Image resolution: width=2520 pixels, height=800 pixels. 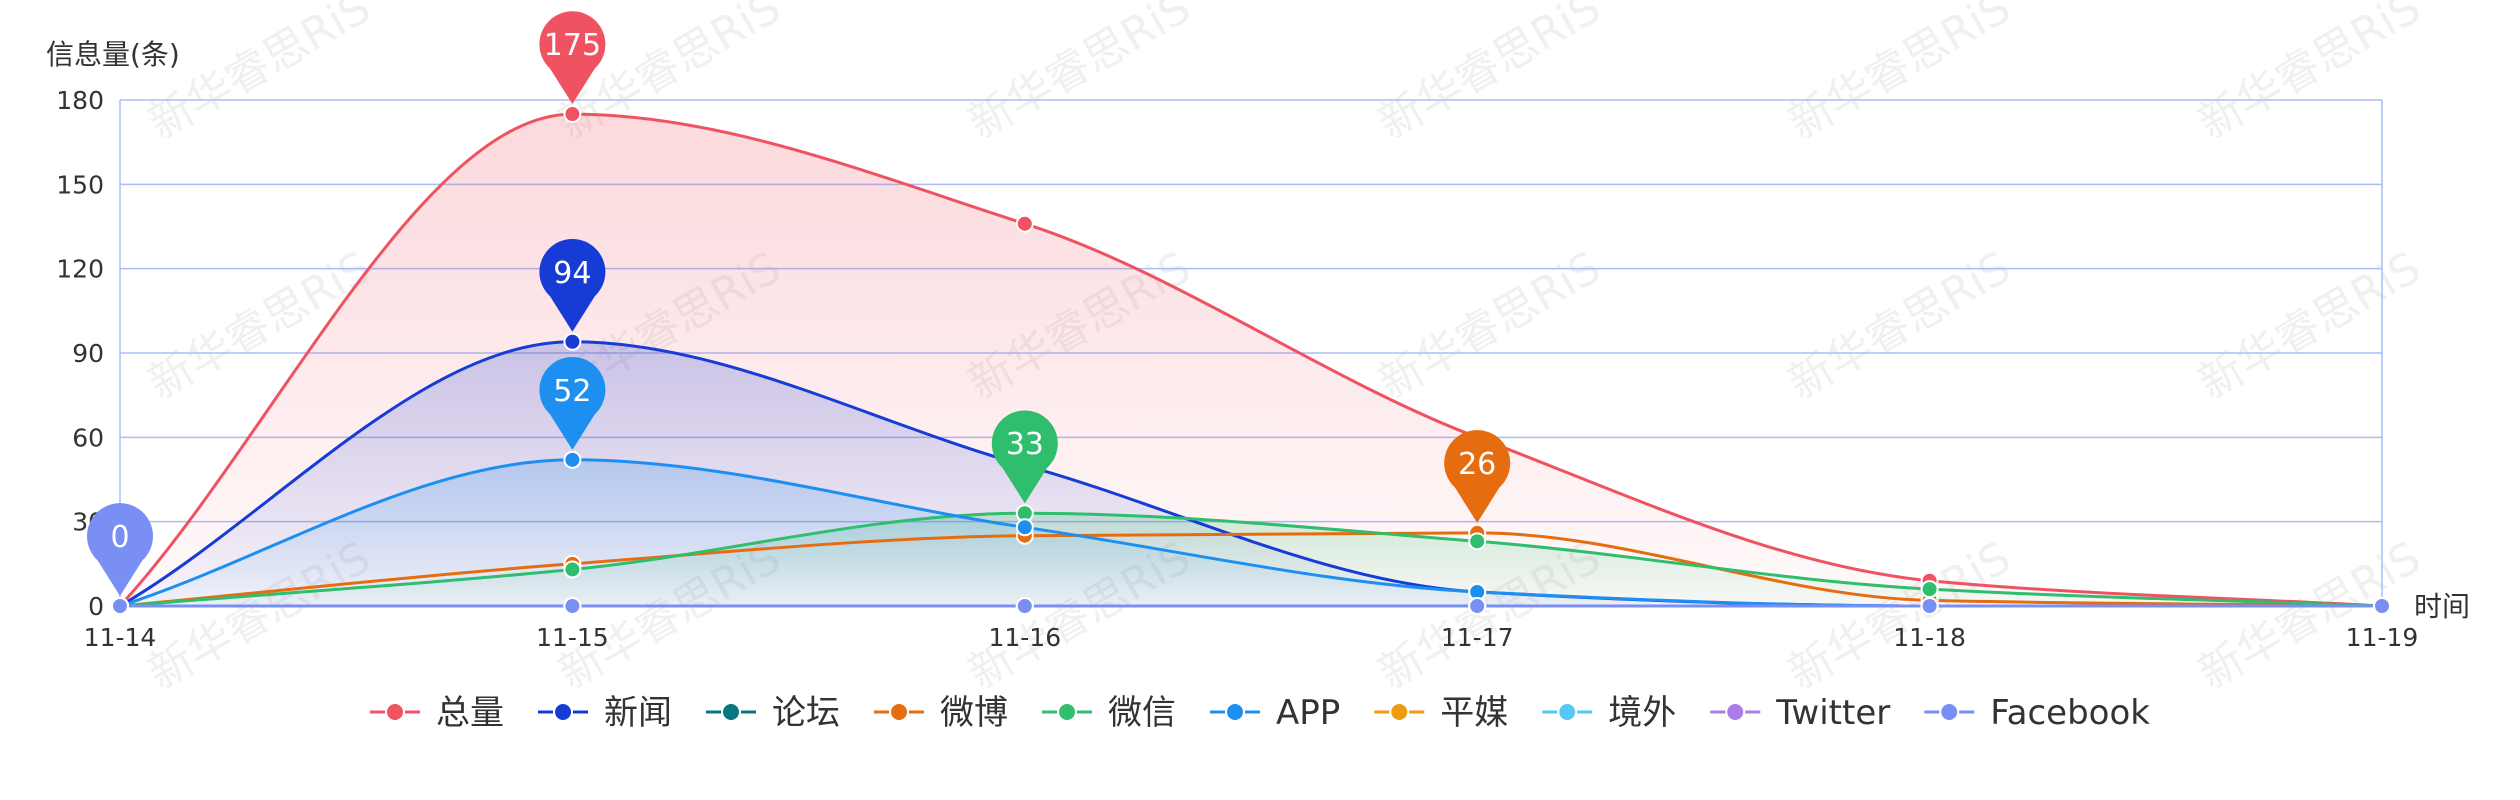 What do you see at coordinates (638, 713) in the screenshot?
I see `legend-label: 新闻` at bounding box center [638, 713].